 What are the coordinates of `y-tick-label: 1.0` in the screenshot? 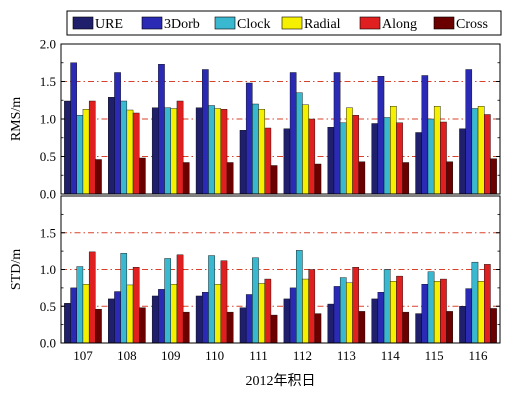 It's located at (48, 269).